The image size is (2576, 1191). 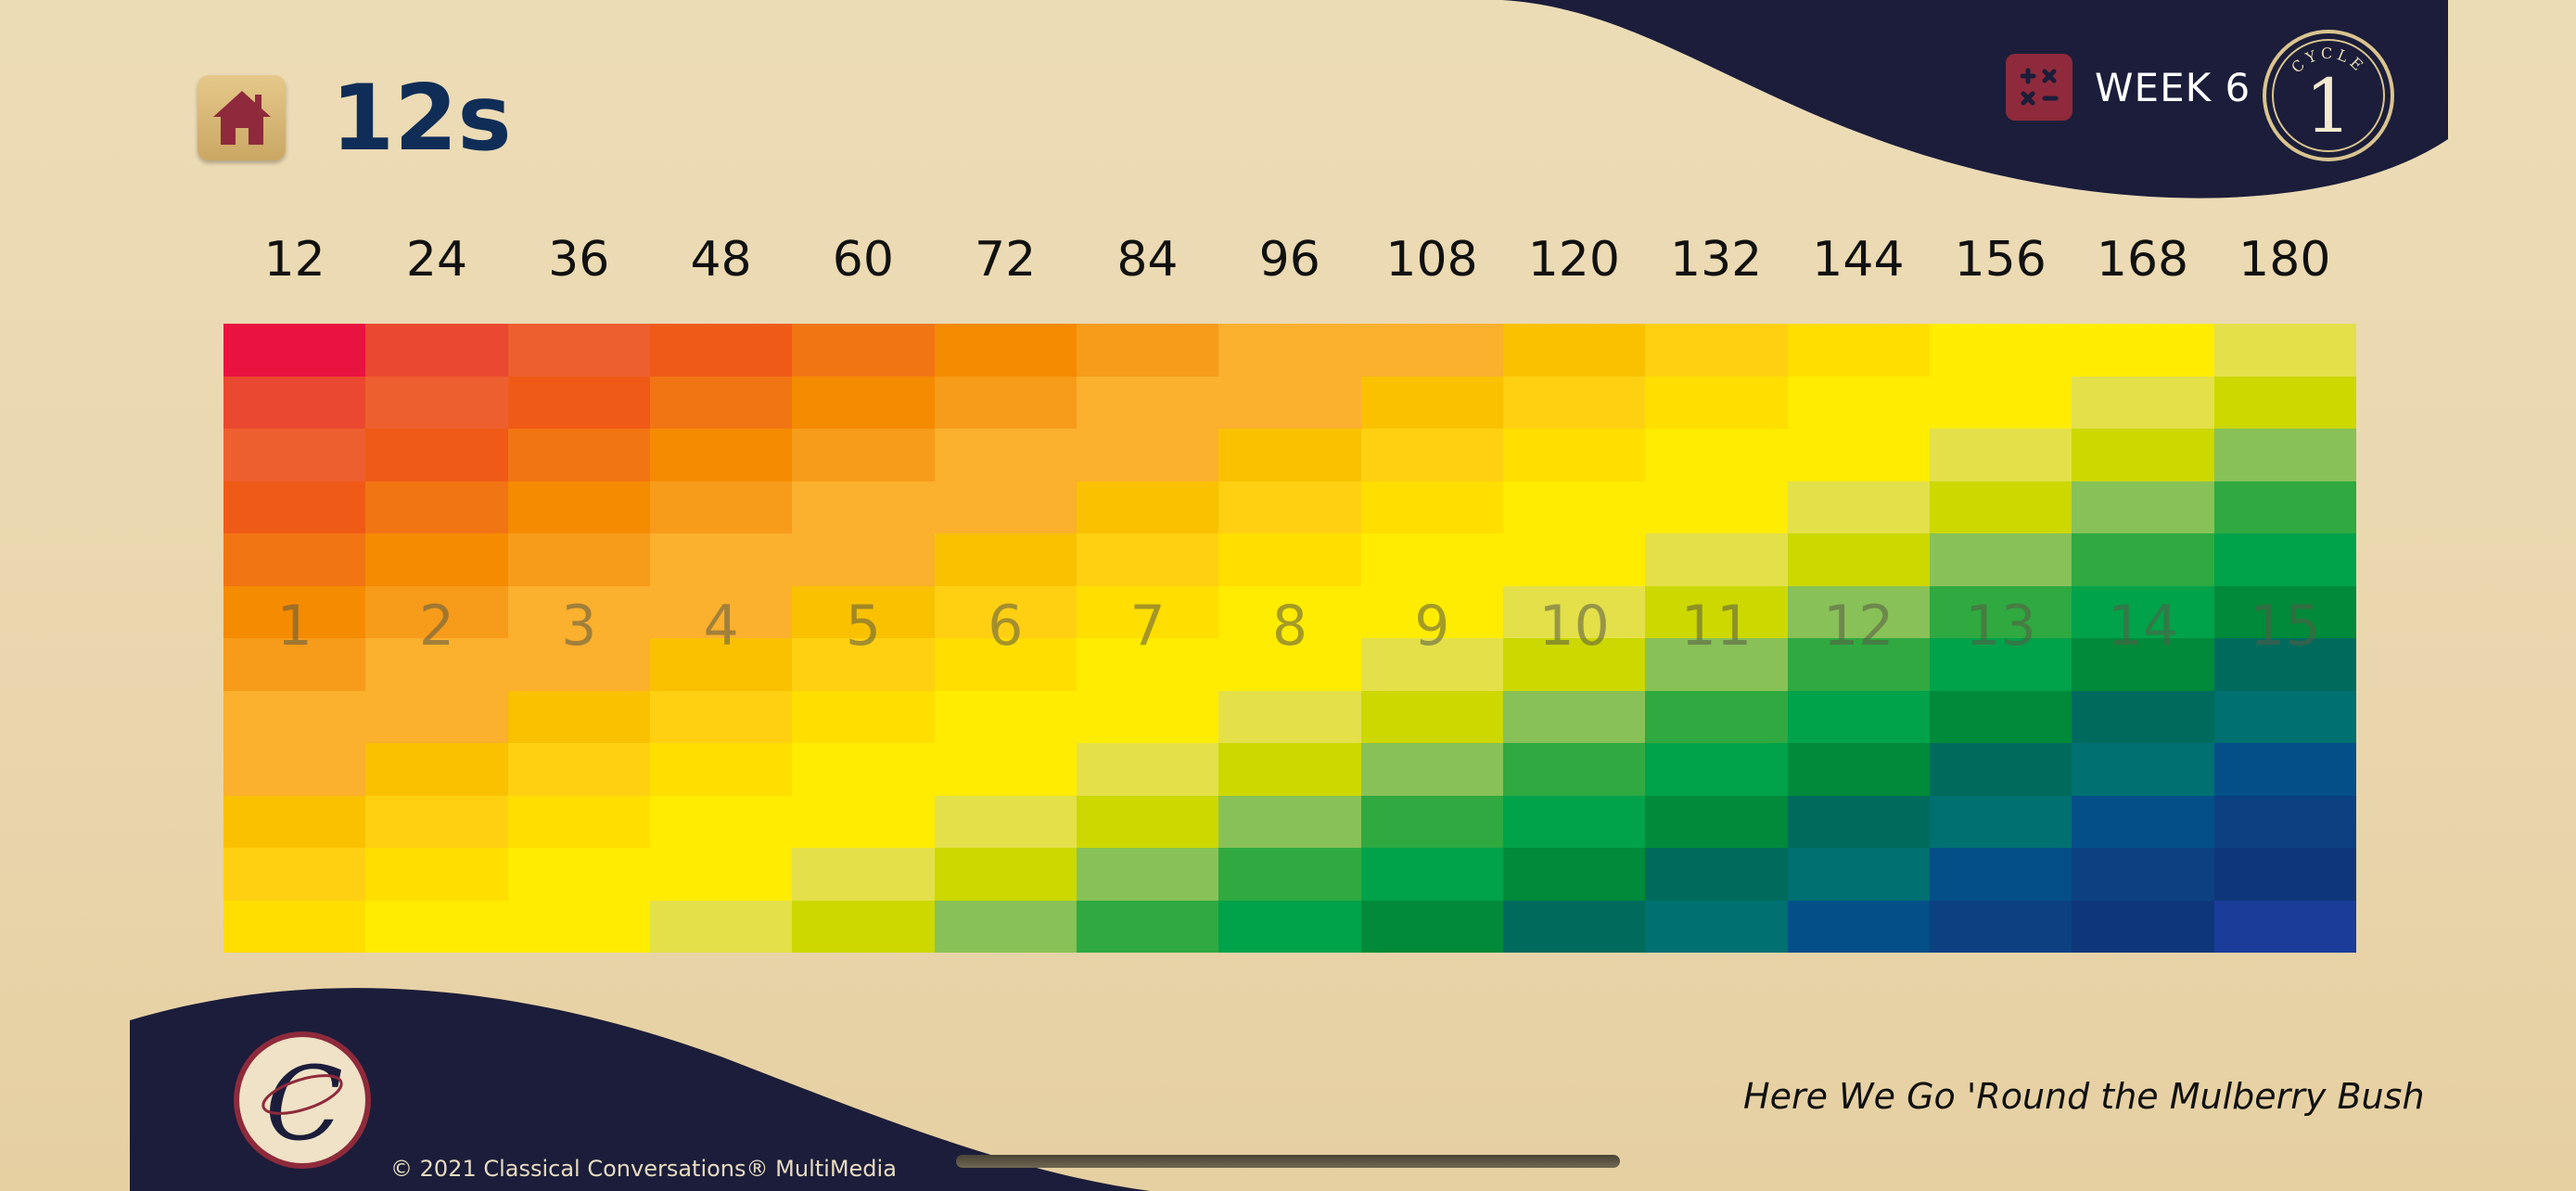 What do you see at coordinates (1289, 260) in the screenshot?
I see `multiple-label: 96` at bounding box center [1289, 260].